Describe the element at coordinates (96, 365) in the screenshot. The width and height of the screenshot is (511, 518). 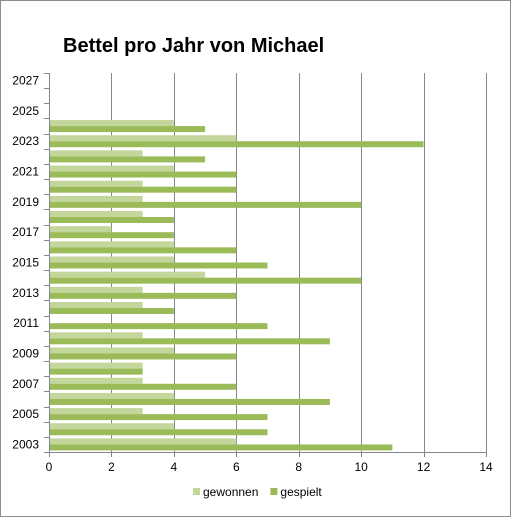
I see `bar-gewonnen-2008` at that location.